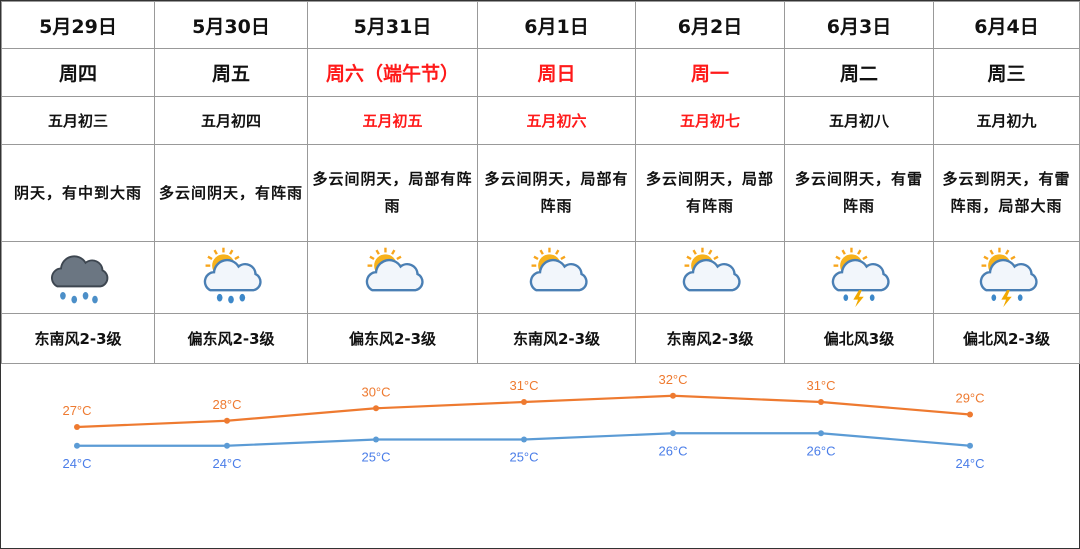  Describe the element at coordinates (969, 398) in the screenshot. I see `high-temperature-label: 29°C` at that location.